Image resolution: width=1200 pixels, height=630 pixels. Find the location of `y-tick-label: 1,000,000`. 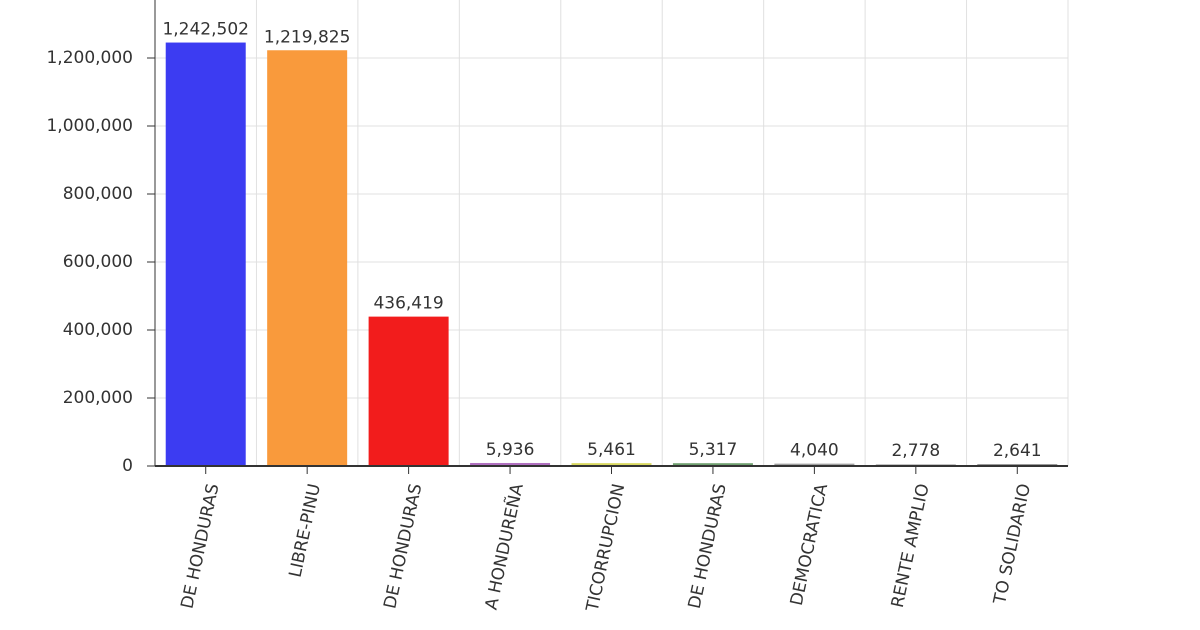

y-tick-label: 1,000,000 is located at coordinates (89, 126).